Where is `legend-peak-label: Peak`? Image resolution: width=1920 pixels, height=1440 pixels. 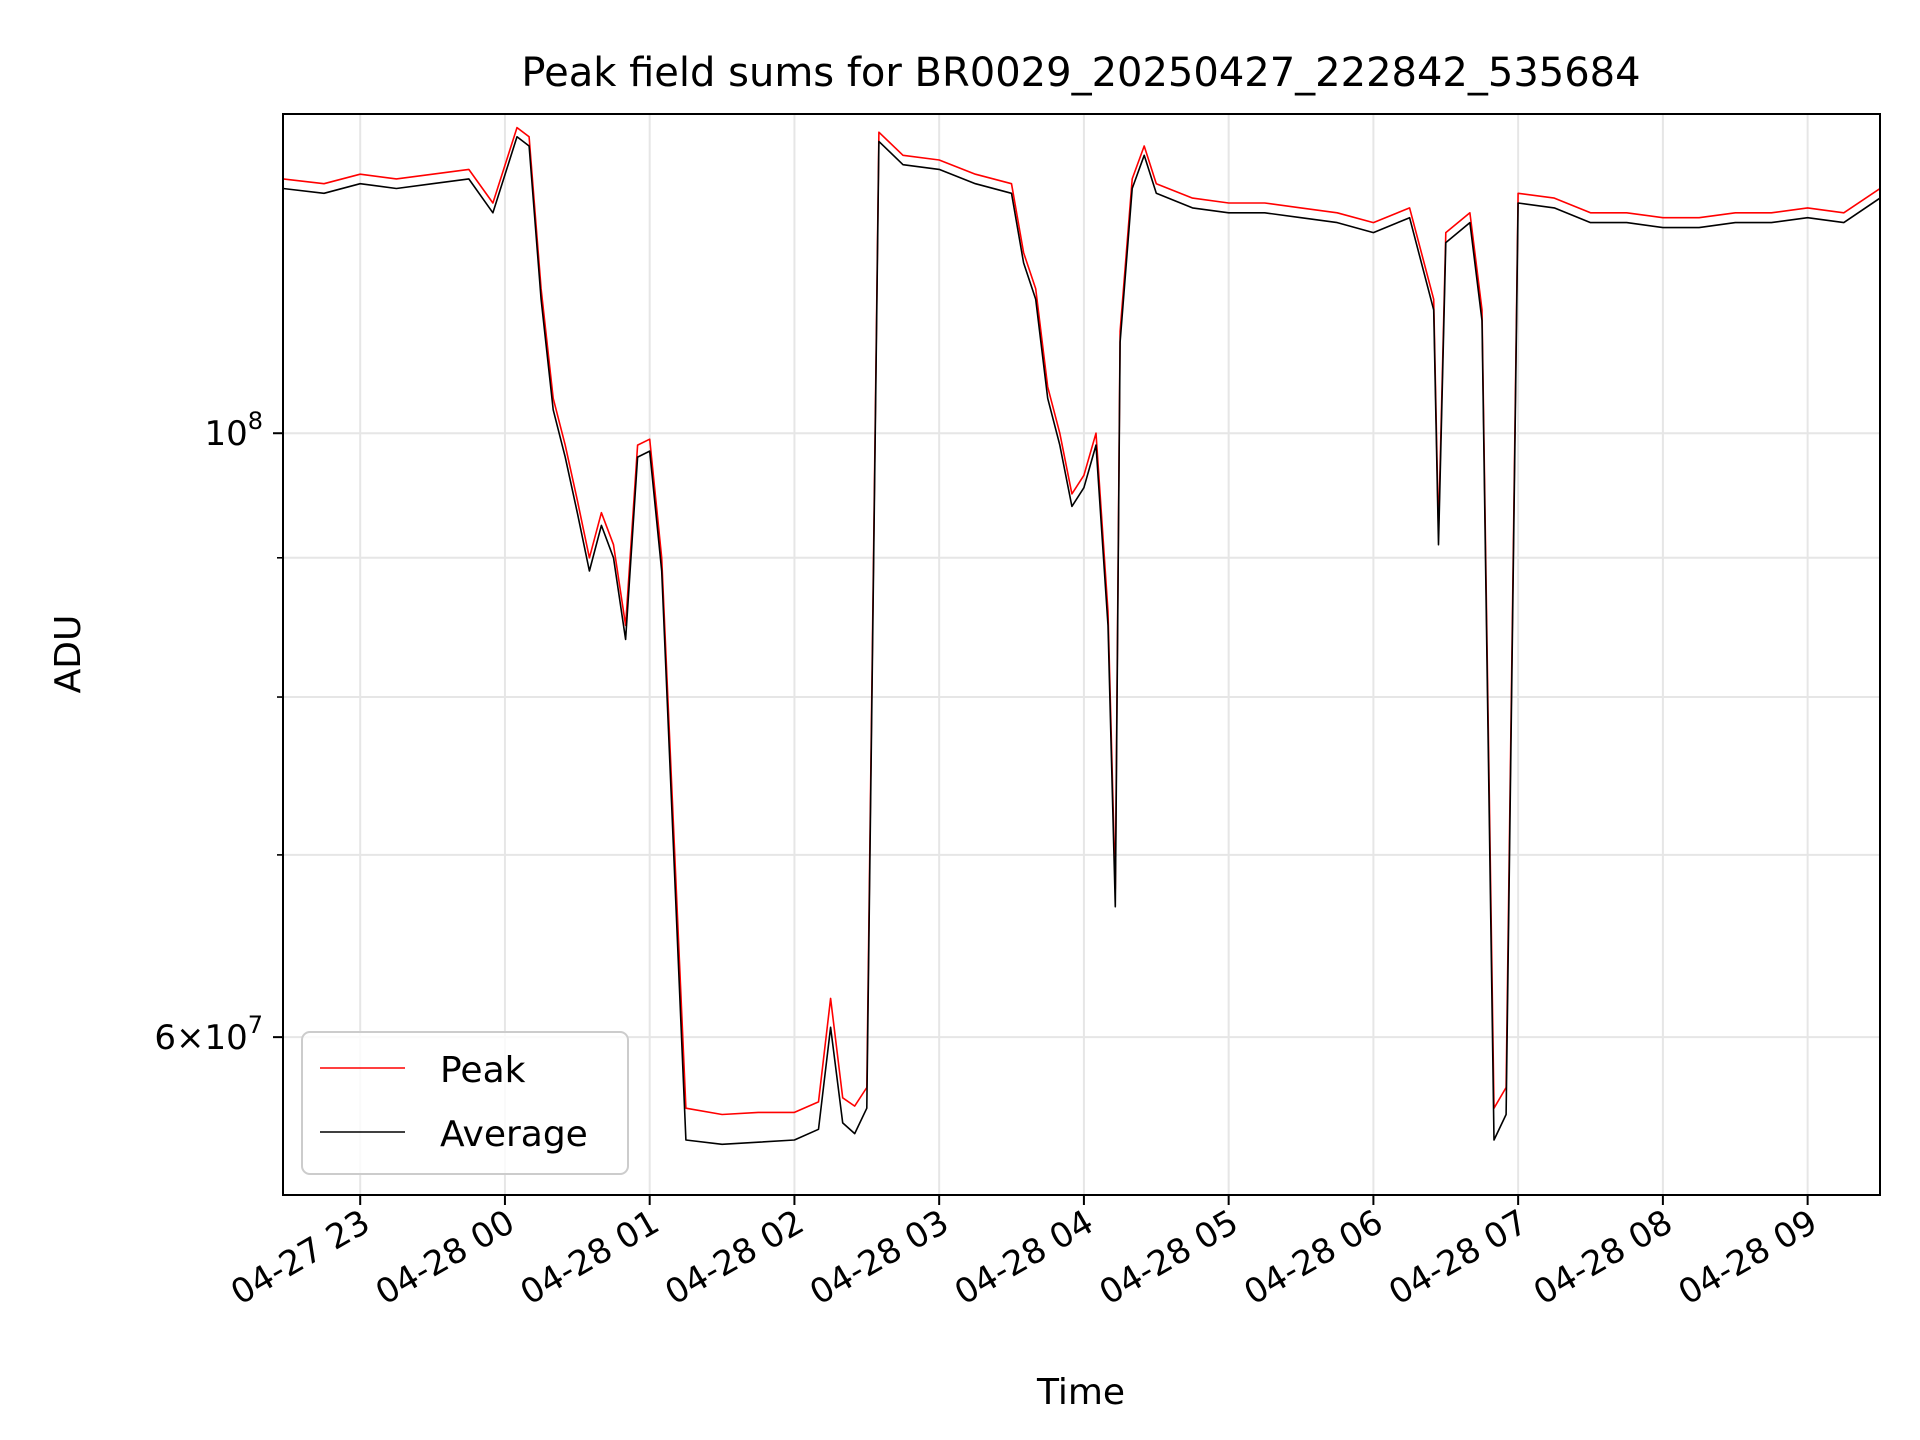
legend-peak-label: Peak is located at coordinates (483, 1070).